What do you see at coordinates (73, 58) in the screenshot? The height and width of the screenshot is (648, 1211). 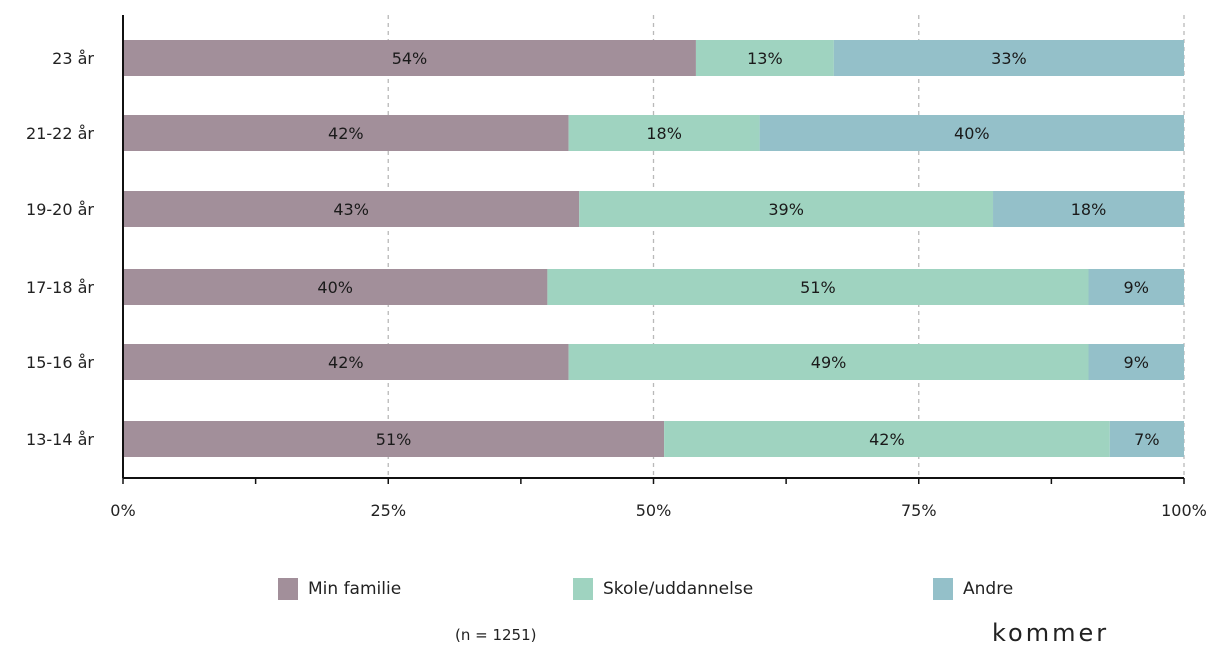 I see `category-label: 23 år` at bounding box center [73, 58].